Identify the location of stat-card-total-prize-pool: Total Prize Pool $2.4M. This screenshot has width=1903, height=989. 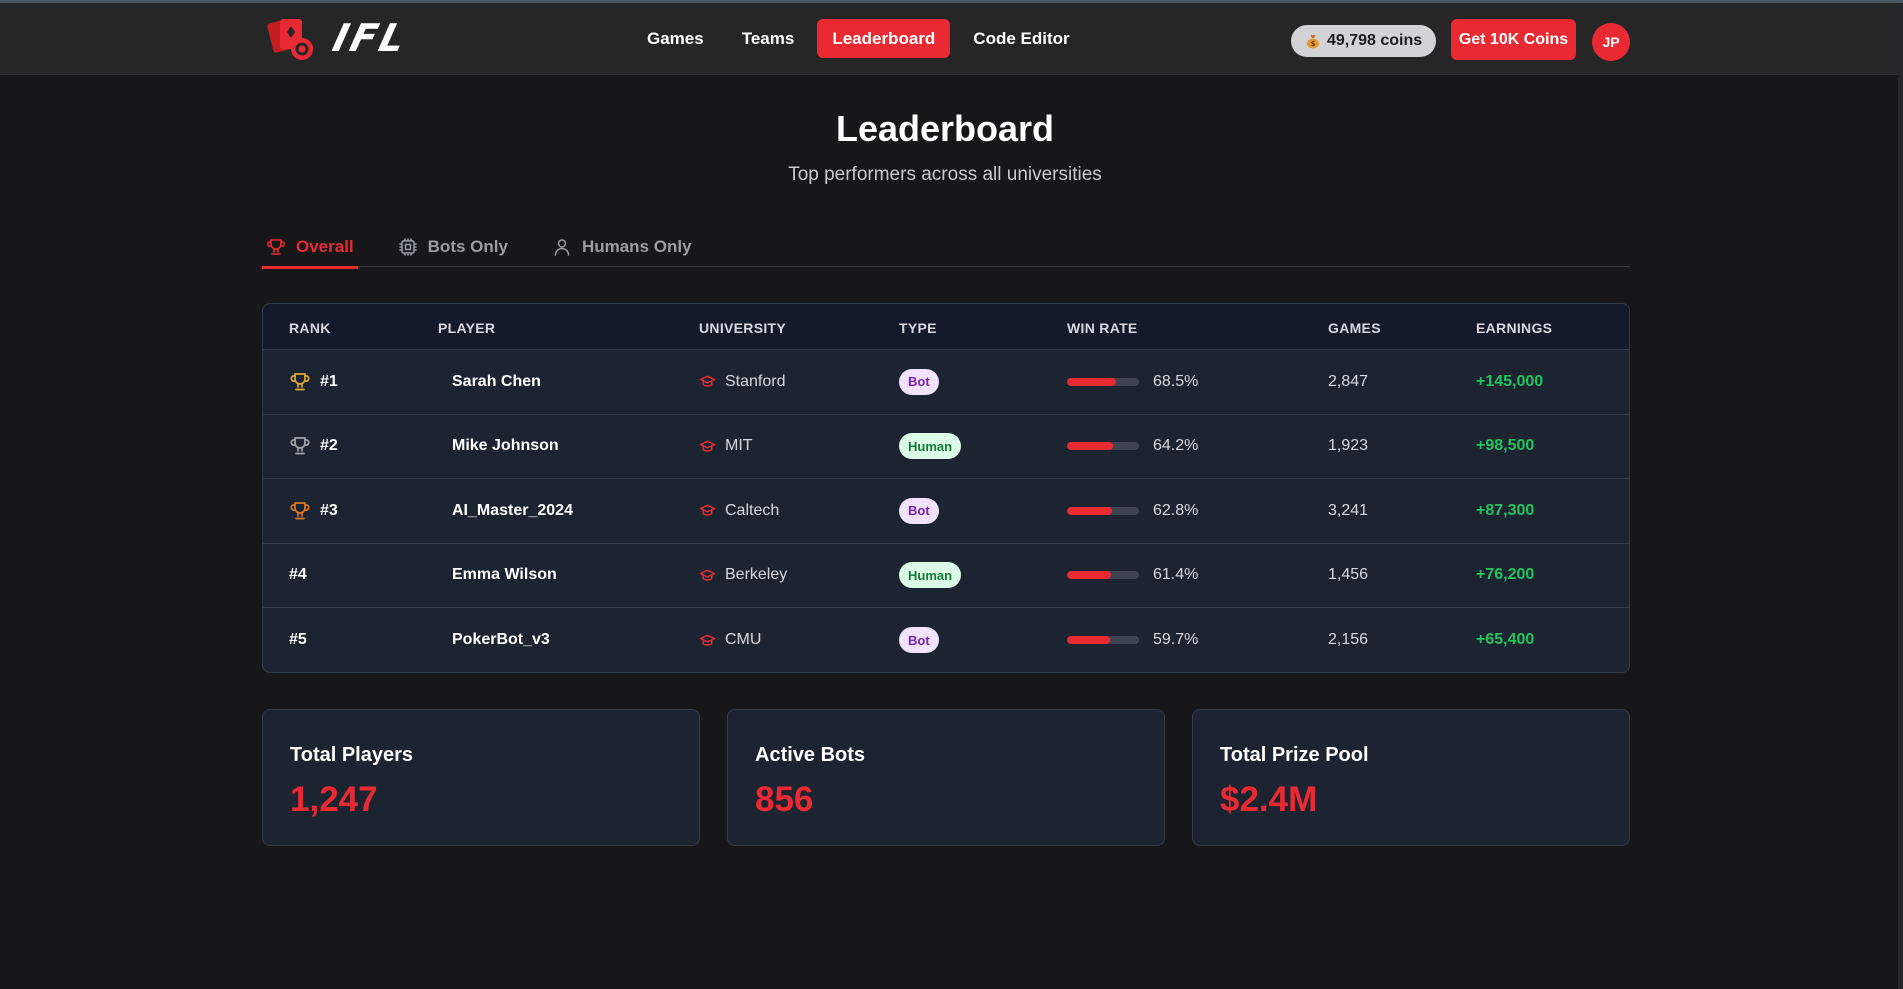
(1411, 777).